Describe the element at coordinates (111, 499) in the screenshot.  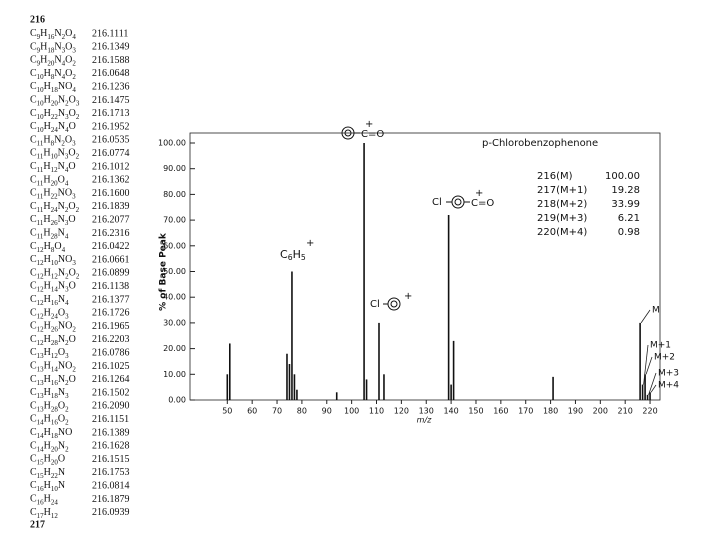
I see `exact-mass: 216.1879` at that location.